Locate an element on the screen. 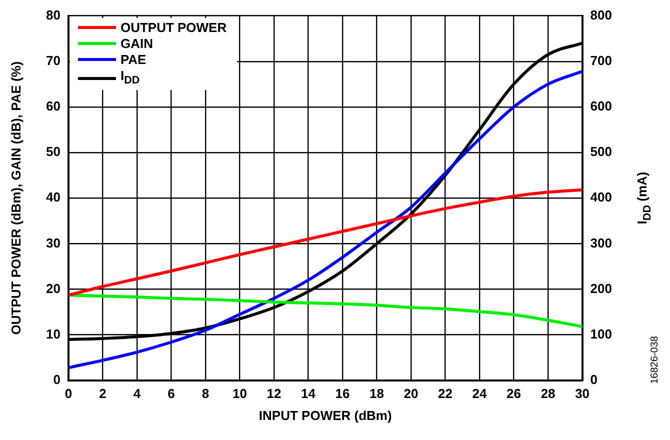 The image size is (670, 440). line-series is located at coordinates (325, 311).